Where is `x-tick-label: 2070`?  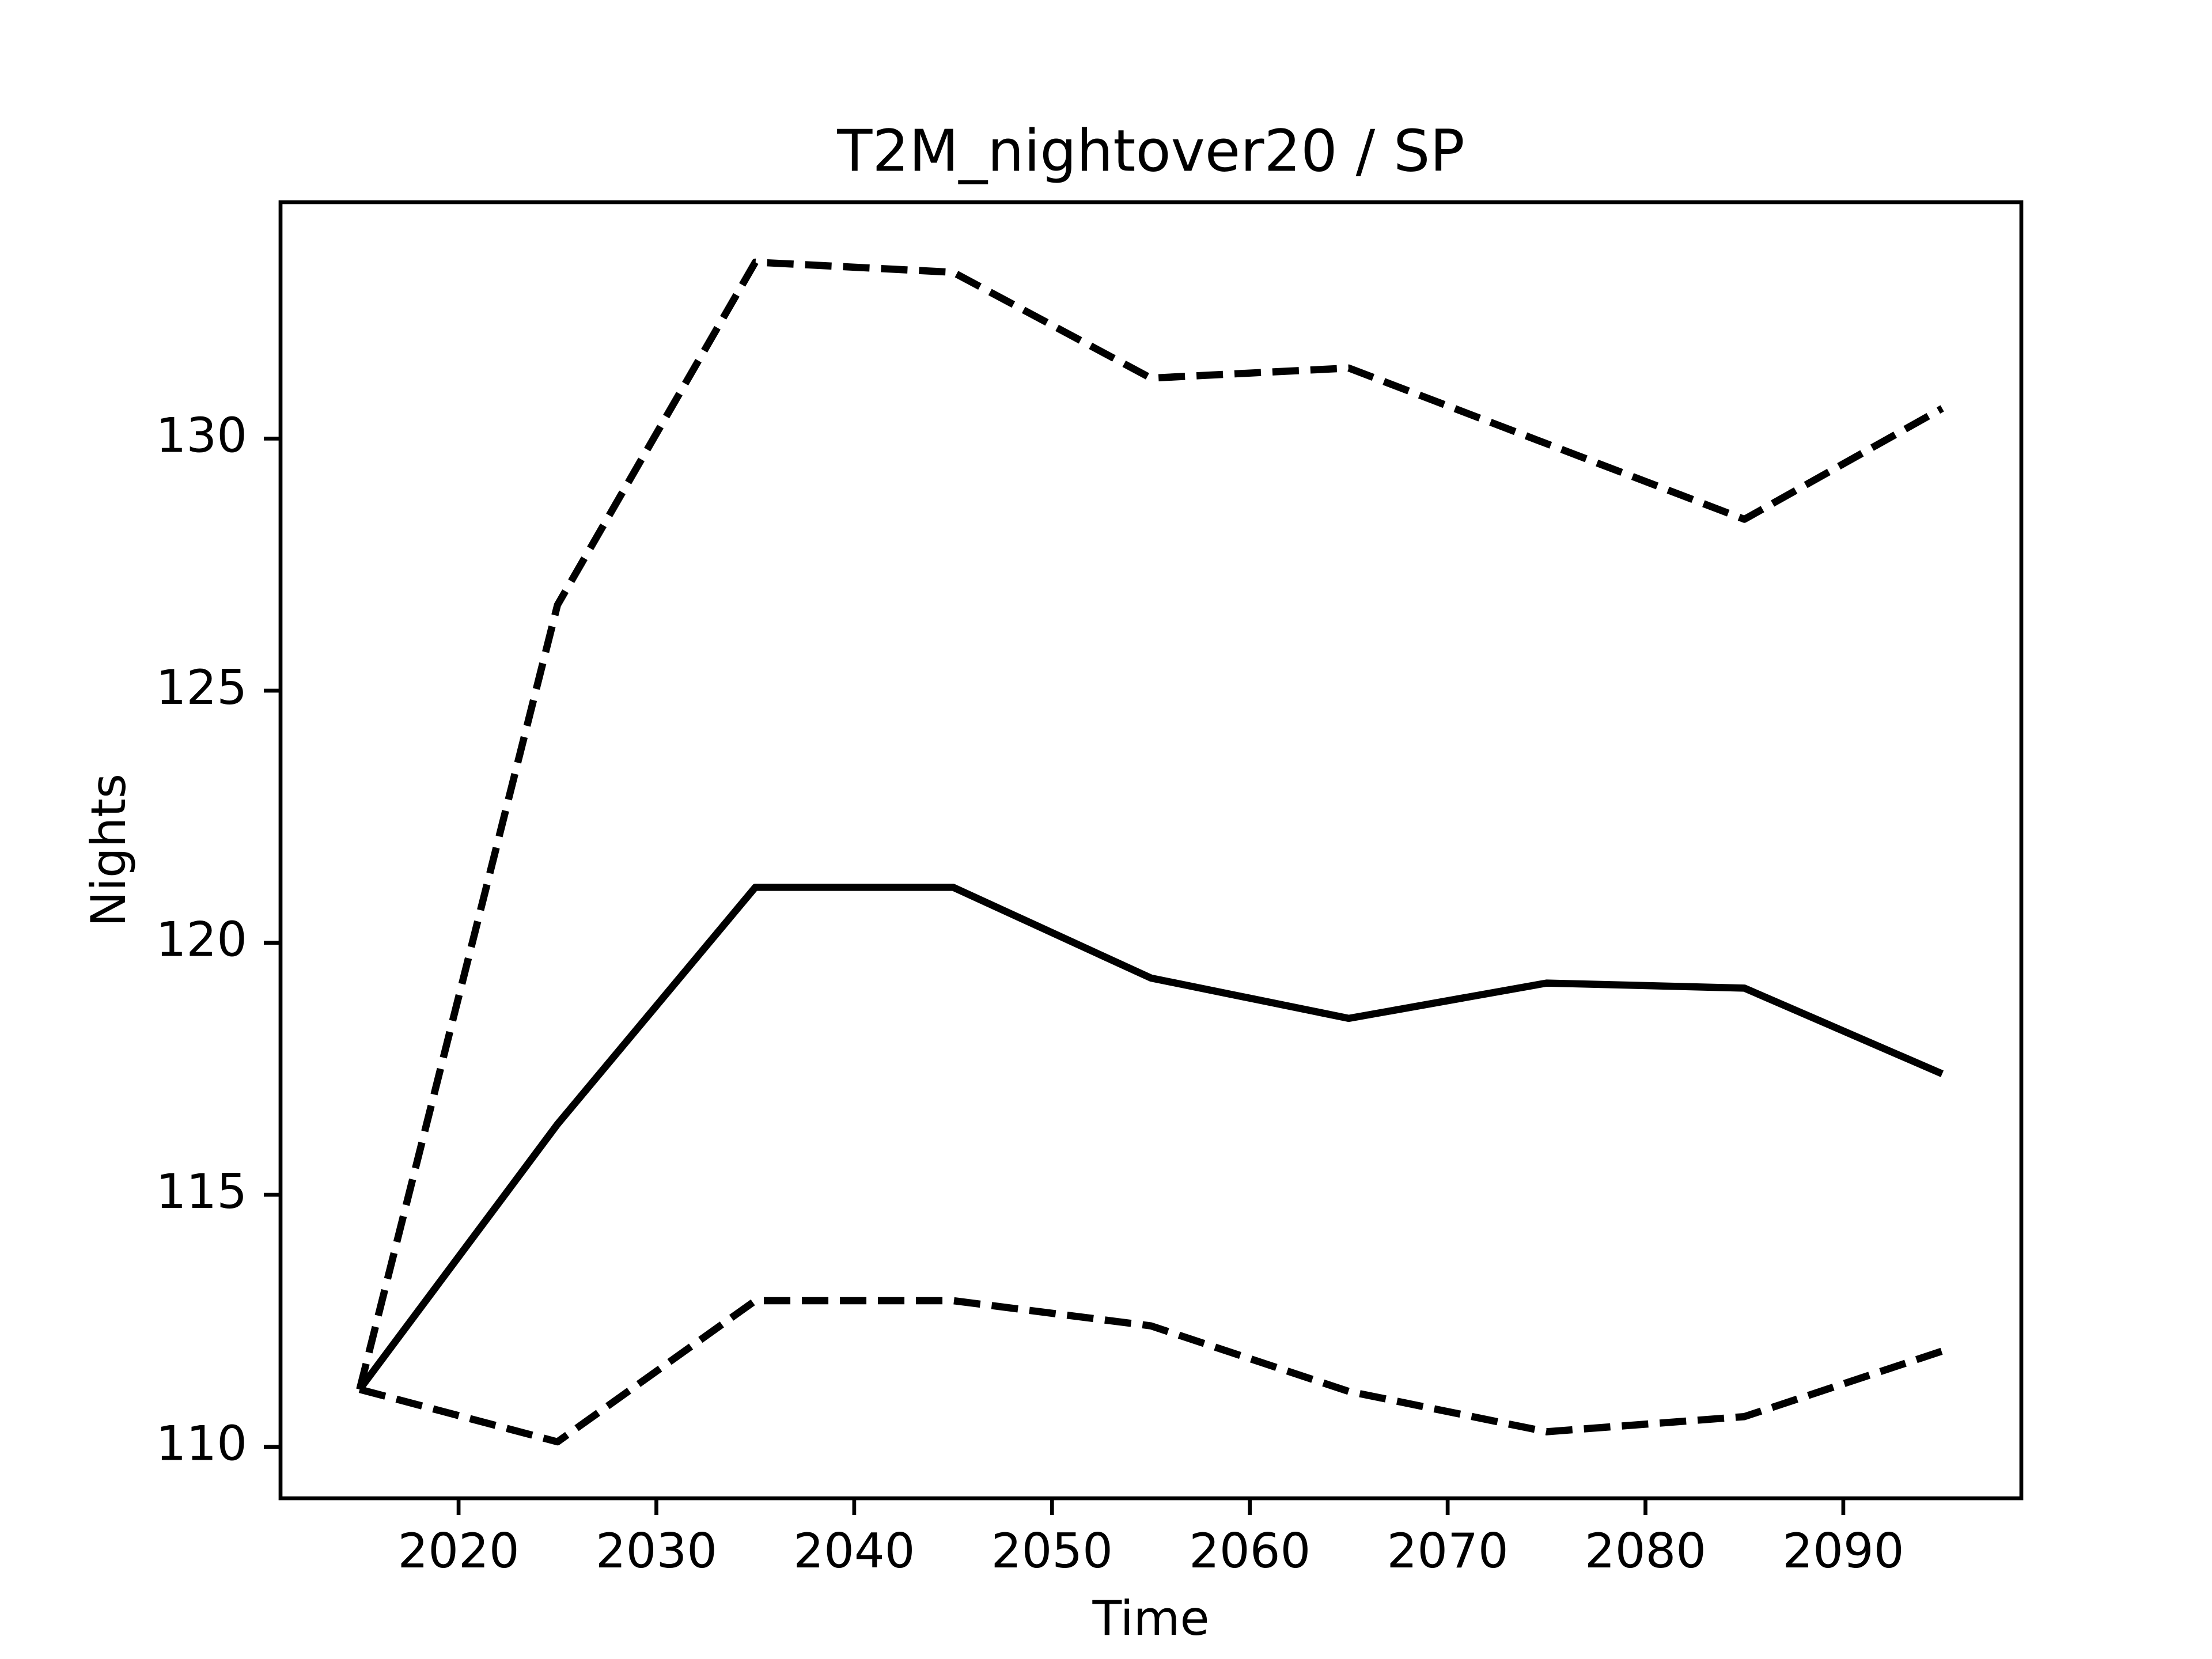
x-tick-label: 2070 is located at coordinates (1447, 1551).